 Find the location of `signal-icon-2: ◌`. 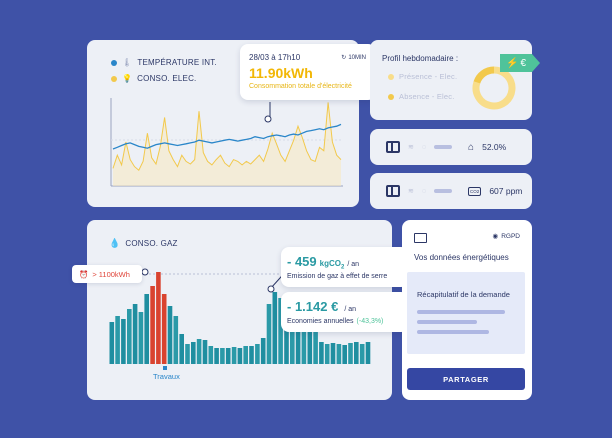

signal-icon-2: ◌ is located at coordinates (424, 191).